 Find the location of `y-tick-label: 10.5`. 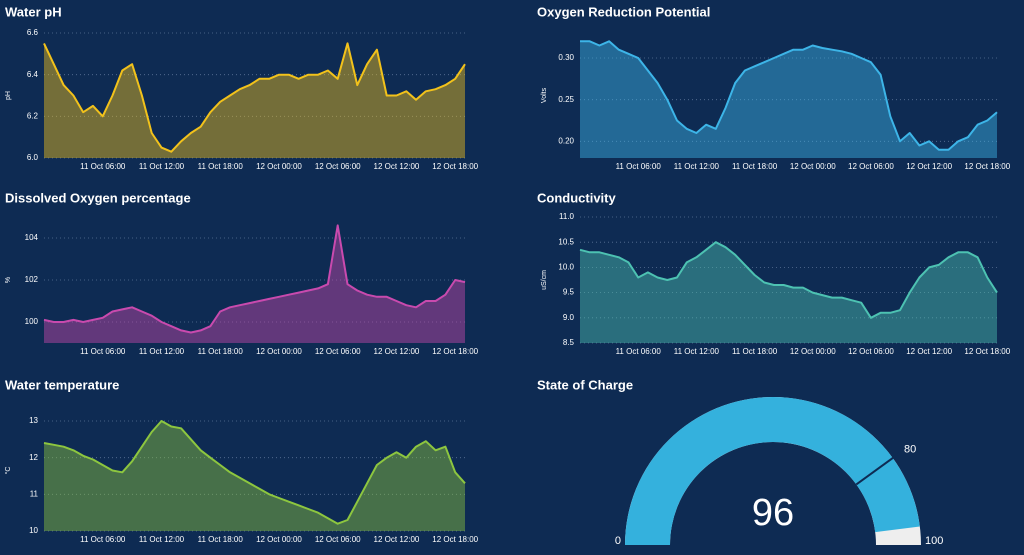

y-tick-label: 10.5 is located at coordinates (566, 241).